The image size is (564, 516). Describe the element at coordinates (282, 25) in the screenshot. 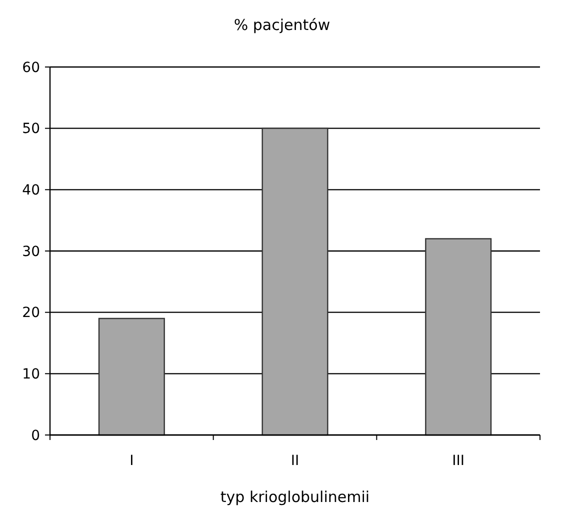

I see `chart-title: % pacjentów` at that location.